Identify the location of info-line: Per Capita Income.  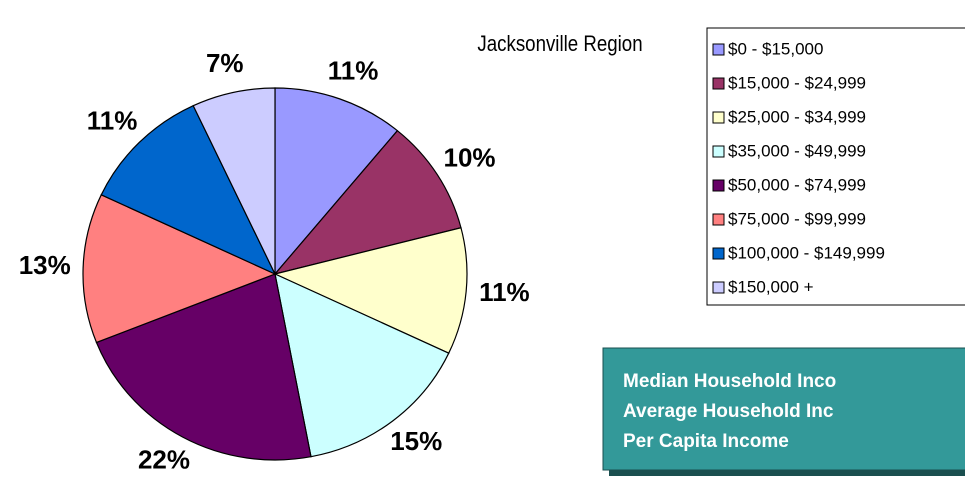
(706, 441).